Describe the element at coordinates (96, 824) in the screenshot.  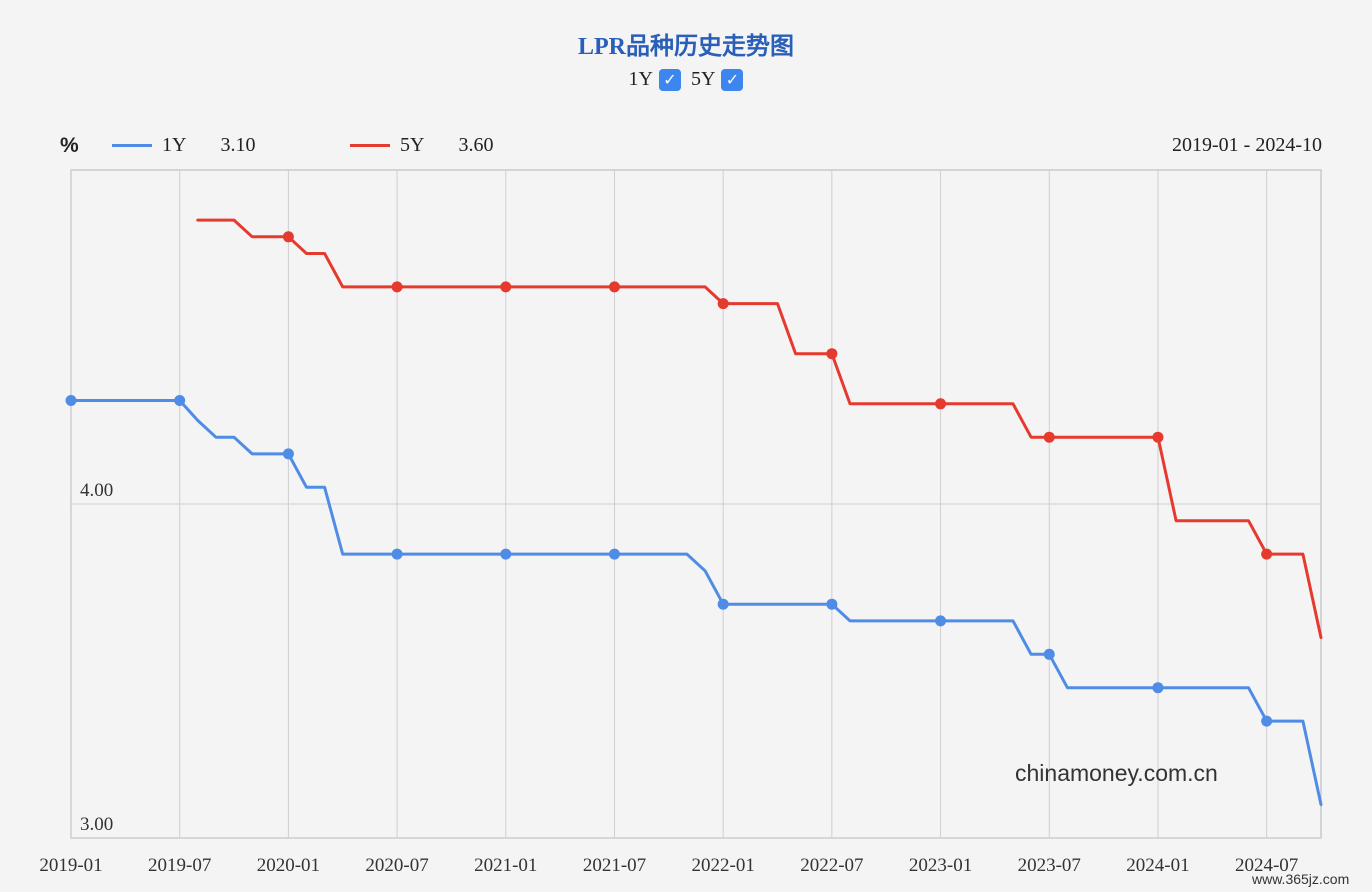
I see `y-tick-label: 3.00` at that location.